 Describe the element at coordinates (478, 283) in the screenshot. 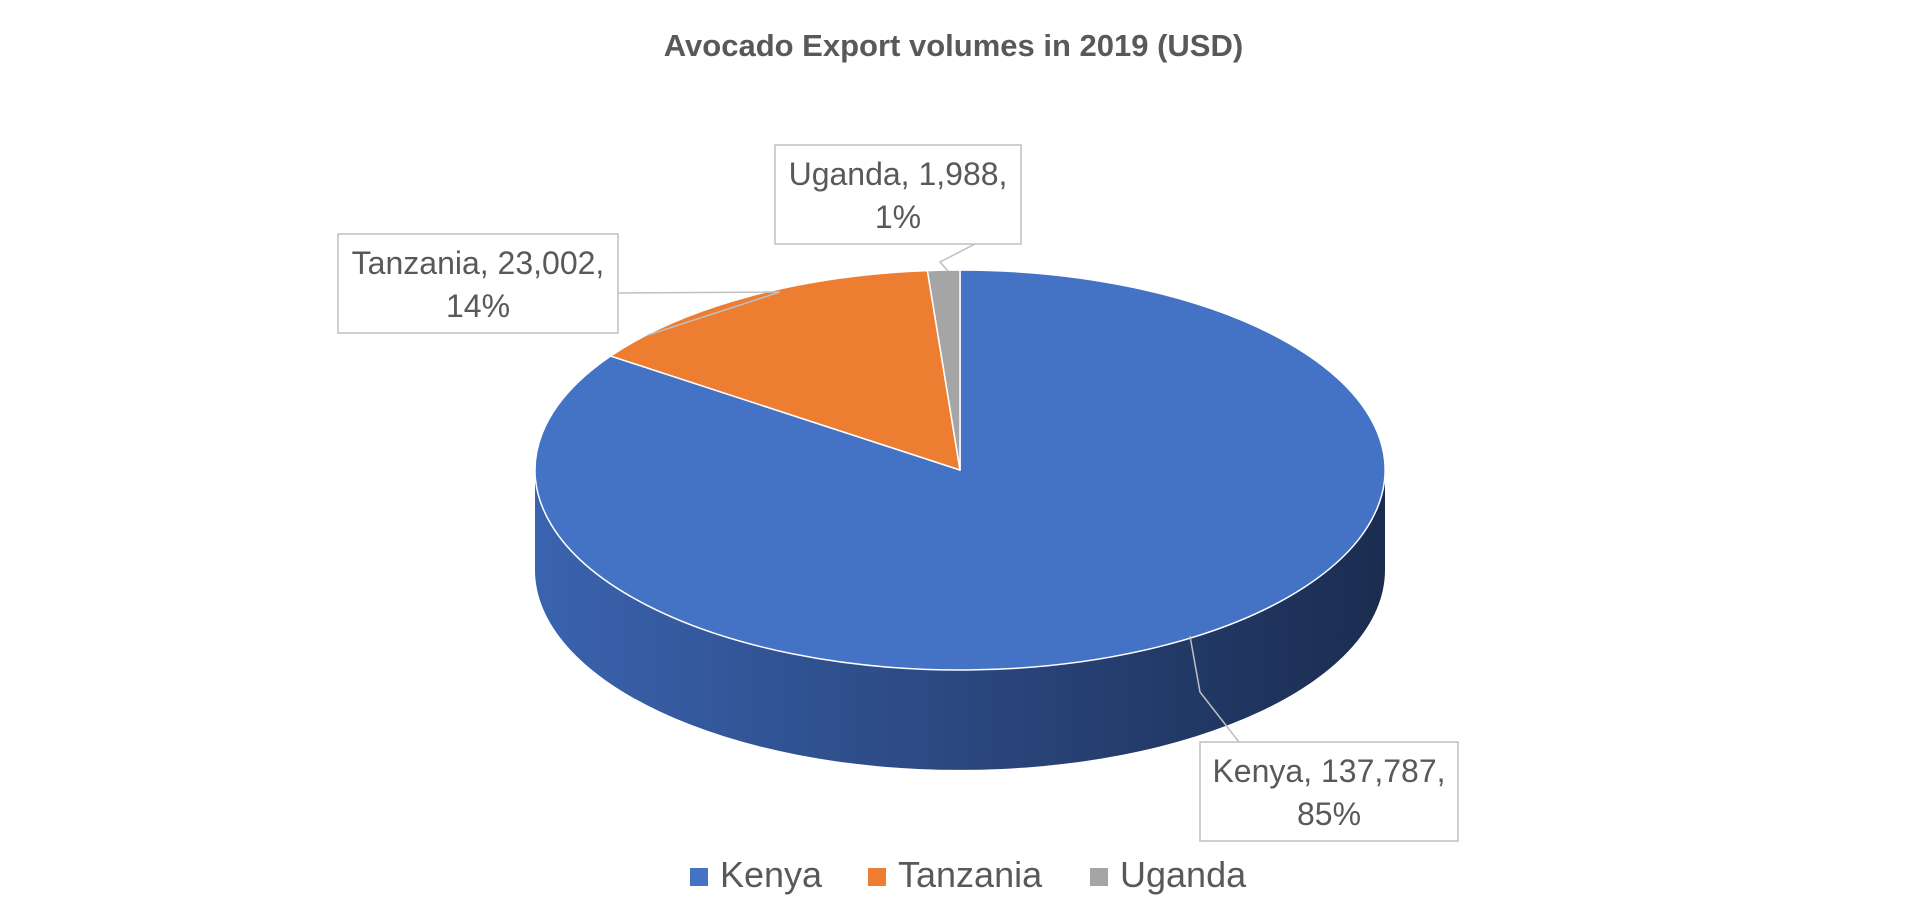

I see `label-box-tanzania` at that location.